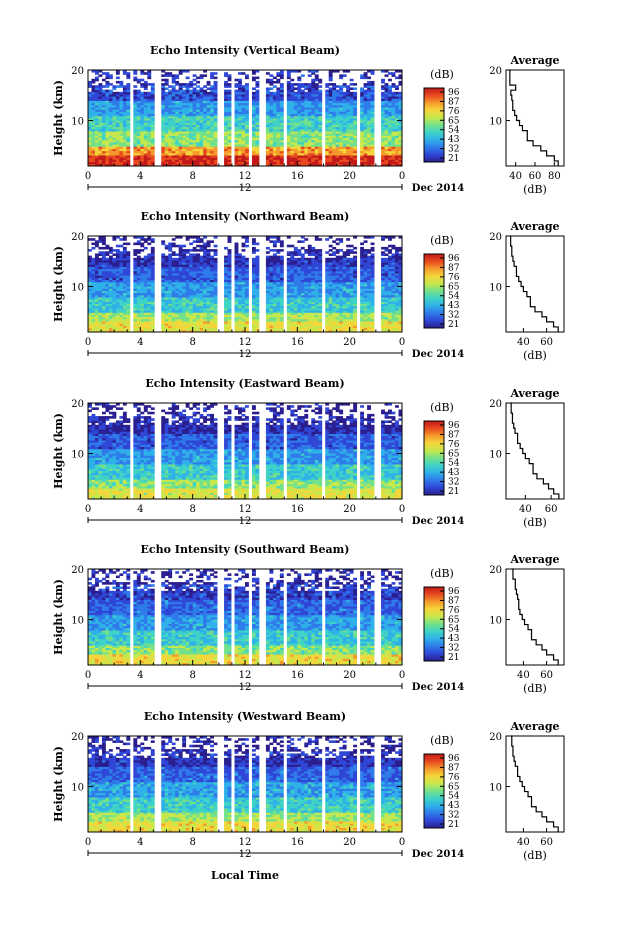 This screenshot has height=929, width=618. I want to click on date-label: Dec 2014, so click(438, 188).